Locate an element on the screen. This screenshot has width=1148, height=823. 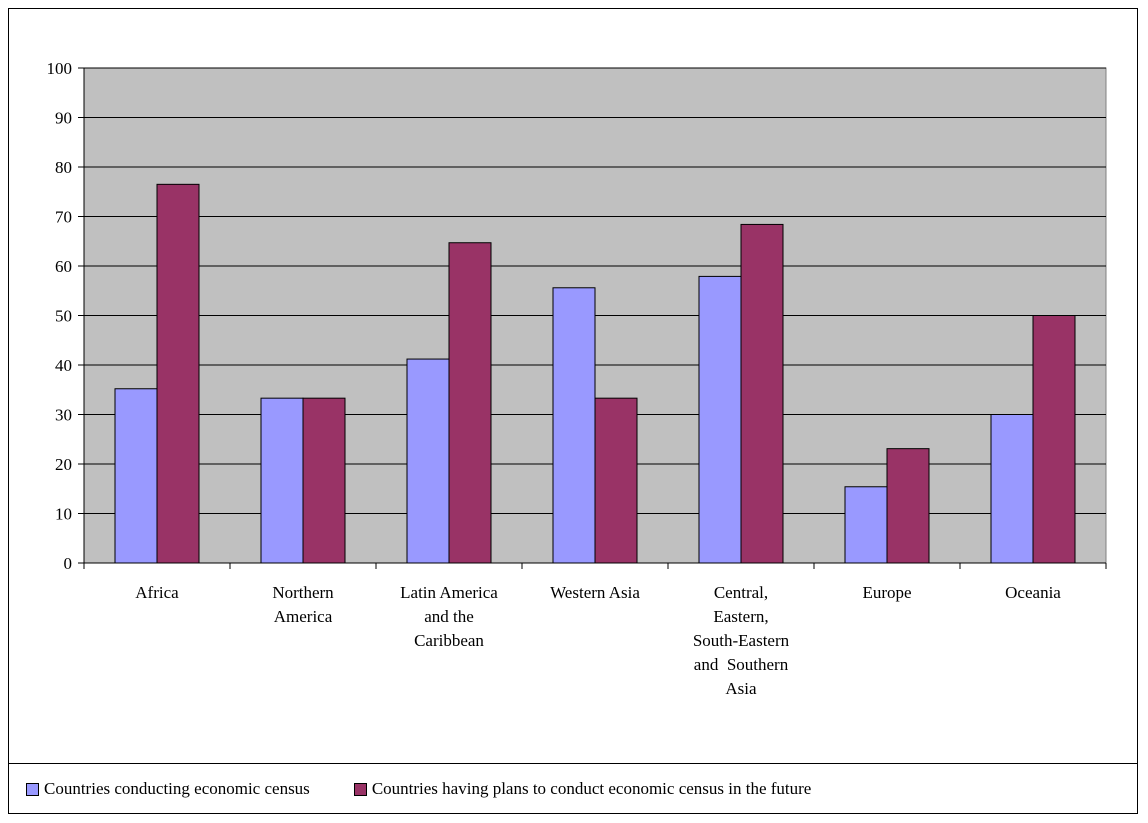
y-axis-ticks: 0 10 20 30 40 50 60 70 80 90 100 is located at coordinates (65, 316).